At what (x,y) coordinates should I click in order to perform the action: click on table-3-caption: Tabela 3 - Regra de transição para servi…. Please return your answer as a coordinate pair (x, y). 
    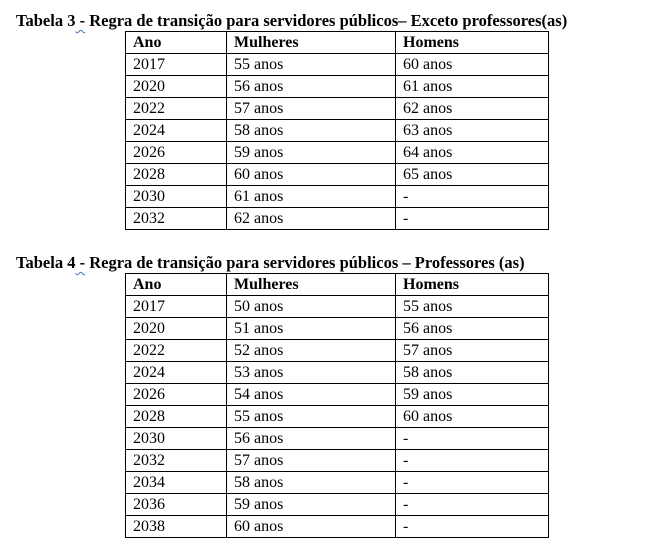
    Looking at the image, I should click on (291, 21).